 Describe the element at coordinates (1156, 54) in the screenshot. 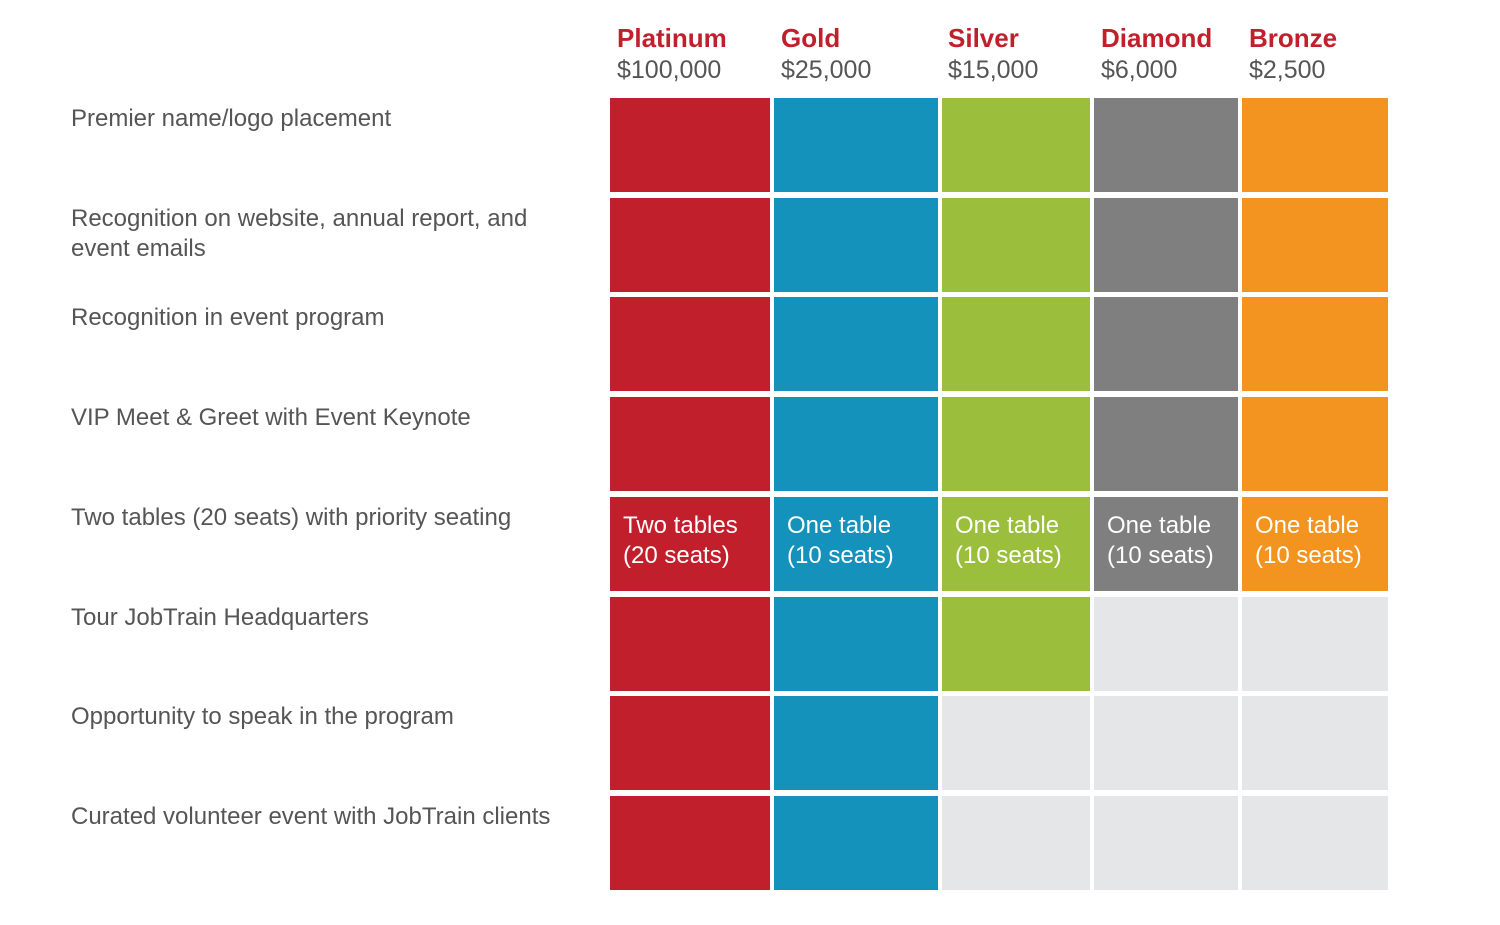

I see `tier-header-diamond: Diamond $6,000` at that location.